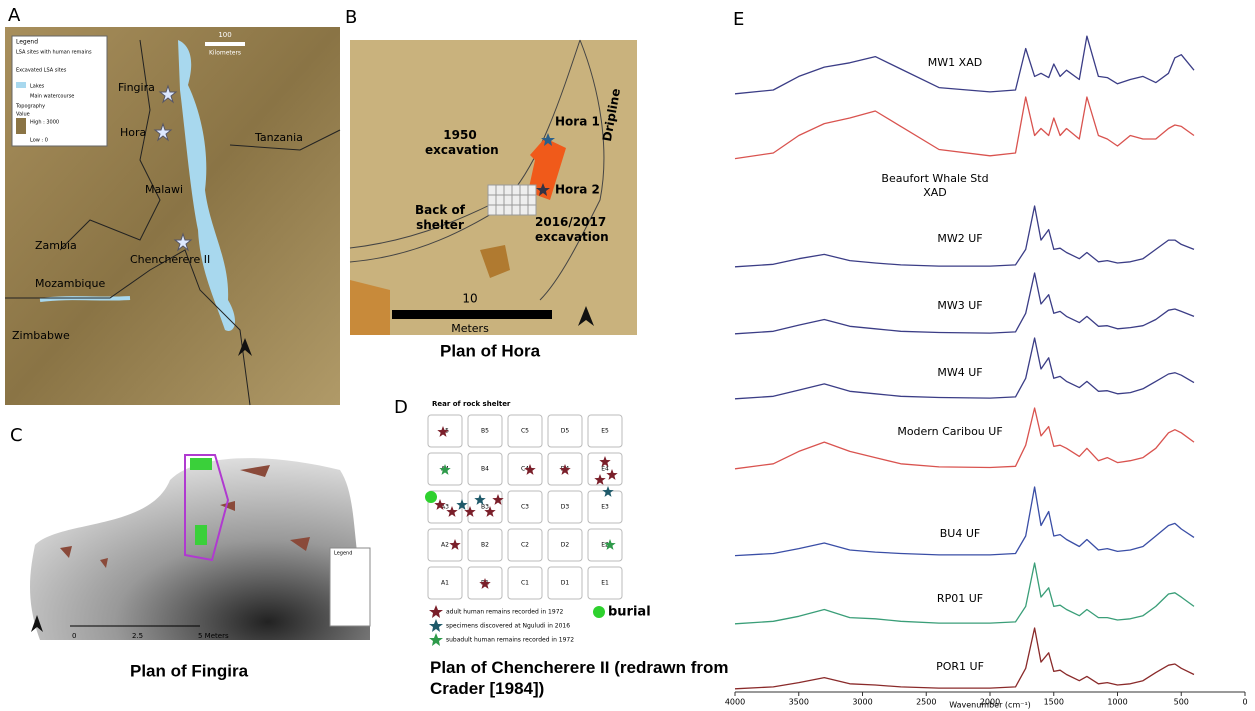 The image size is (1255, 711). Describe the element at coordinates (54, 53) in the screenshot. I see `legend-text: LSA sites with human remains` at that location.